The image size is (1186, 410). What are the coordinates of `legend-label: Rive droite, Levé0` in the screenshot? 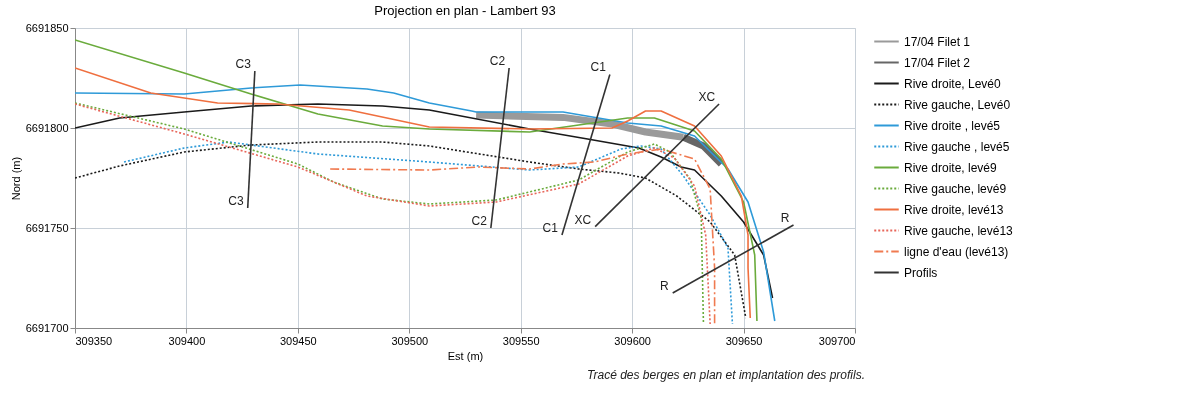 It's located at (953, 83).